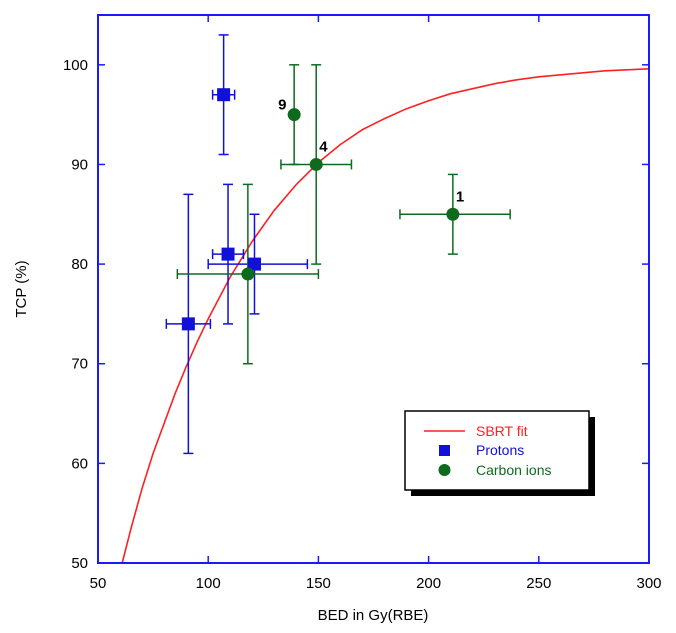 Image resolution: width=676 pixels, height=633 pixels. I want to click on point-label: 9, so click(282, 105).